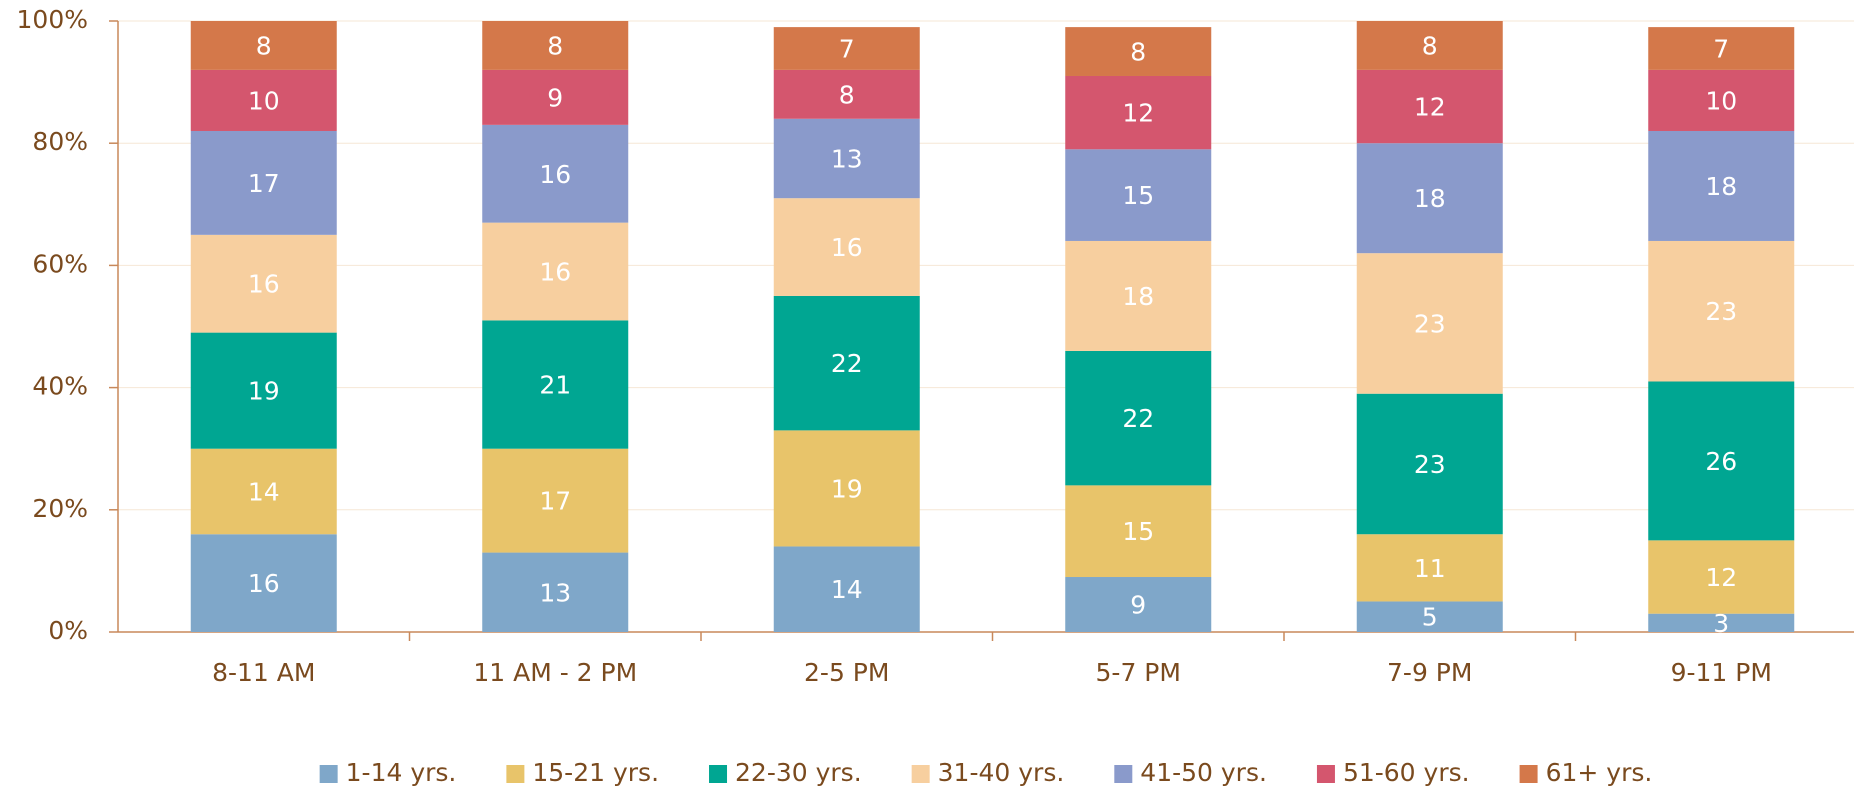  Describe the element at coordinates (263, 672) in the screenshot. I see `x-tick-label: 8-11 AM` at that location.